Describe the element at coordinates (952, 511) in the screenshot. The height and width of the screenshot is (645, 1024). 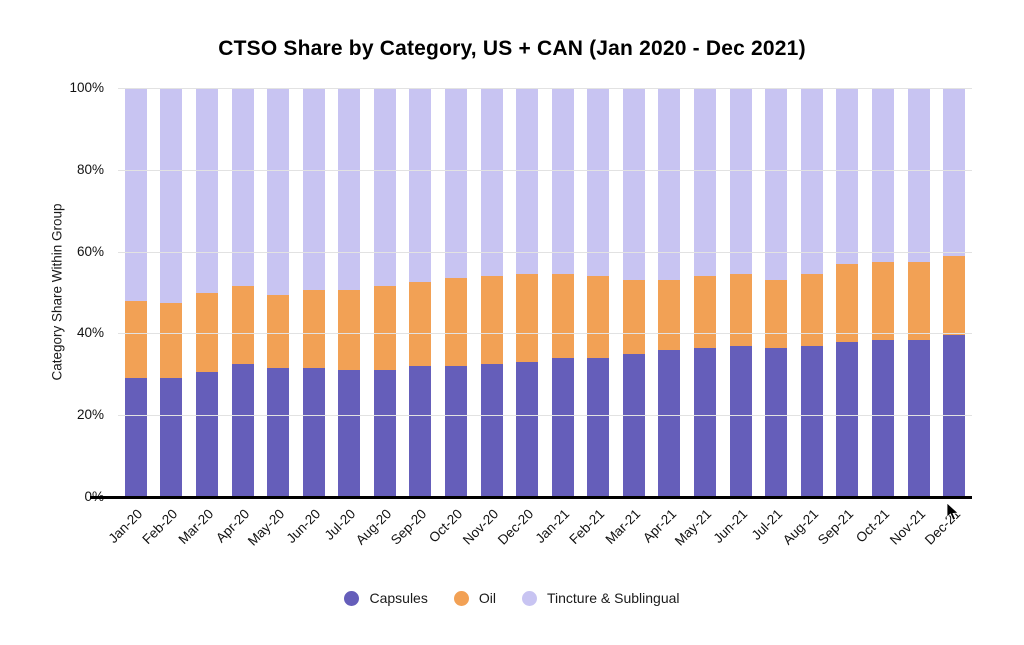
I see `mouse-cursor-icon` at that location.